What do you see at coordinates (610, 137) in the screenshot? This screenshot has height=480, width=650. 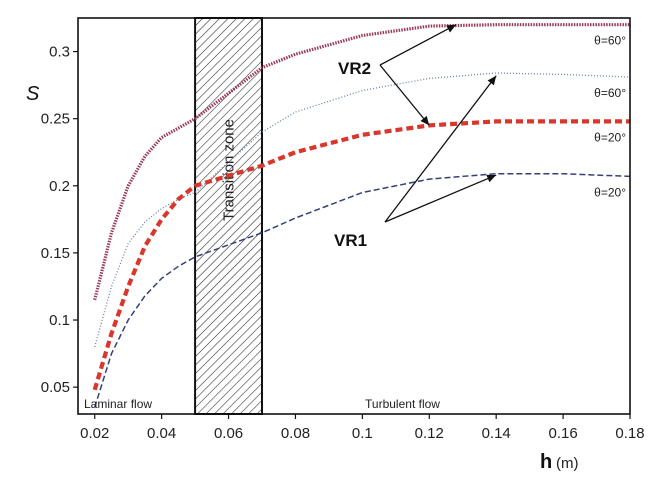 I see `series-end-label-2: θ=20°` at bounding box center [610, 137].